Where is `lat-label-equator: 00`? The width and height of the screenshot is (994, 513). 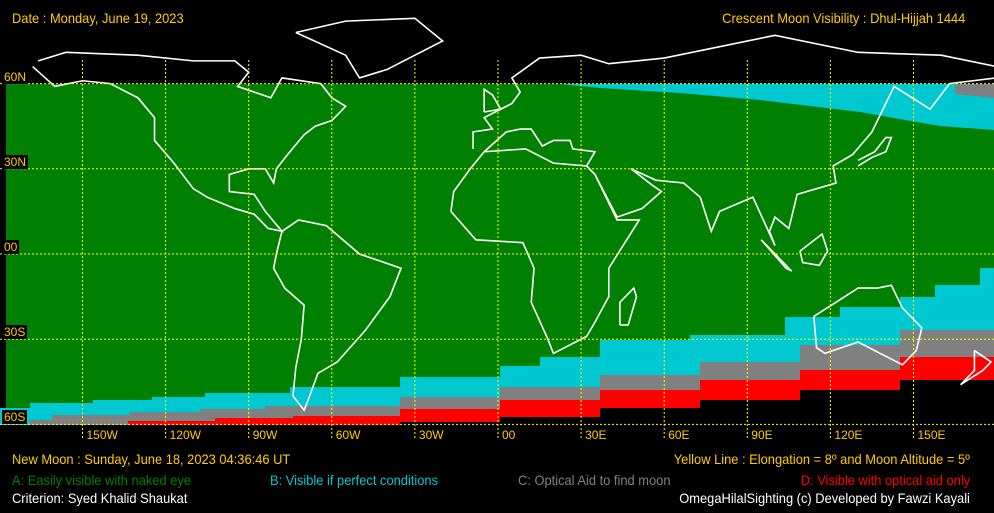 lat-label-equator: 00 is located at coordinates (11, 247).